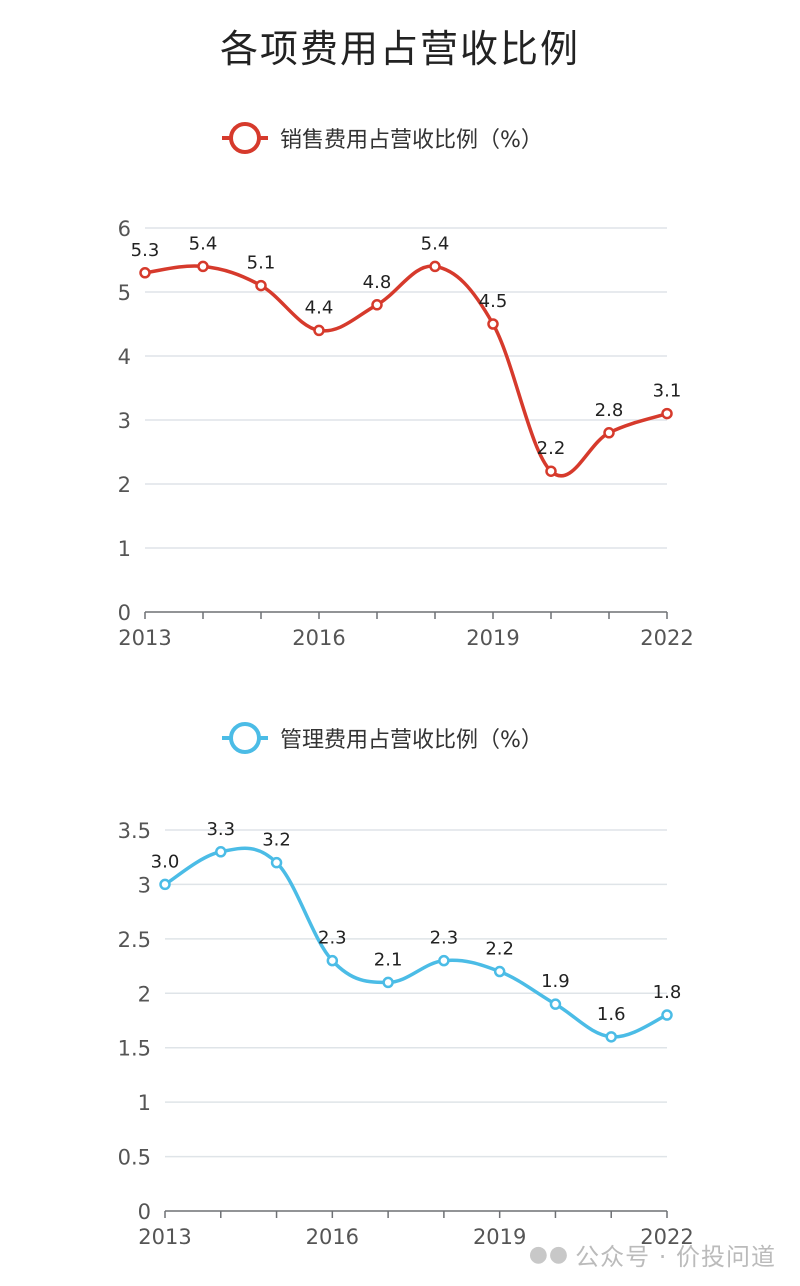 Image resolution: width=800 pixels, height=1286 pixels. Describe the element at coordinates (611, 1014) in the screenshot. I see `data-label: 1.6` at that location.